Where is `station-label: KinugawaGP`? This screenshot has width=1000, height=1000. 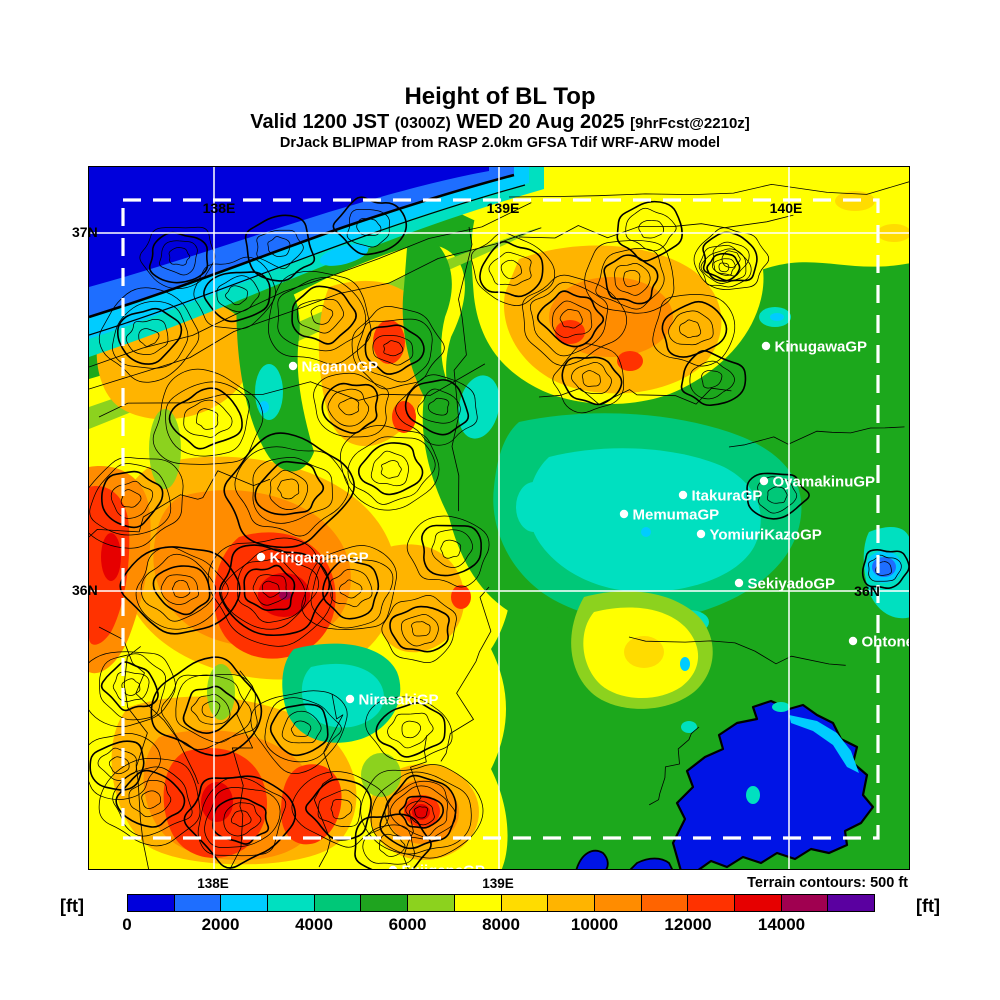 station-label: KinugawaGP is located at coordinates (821, 347).